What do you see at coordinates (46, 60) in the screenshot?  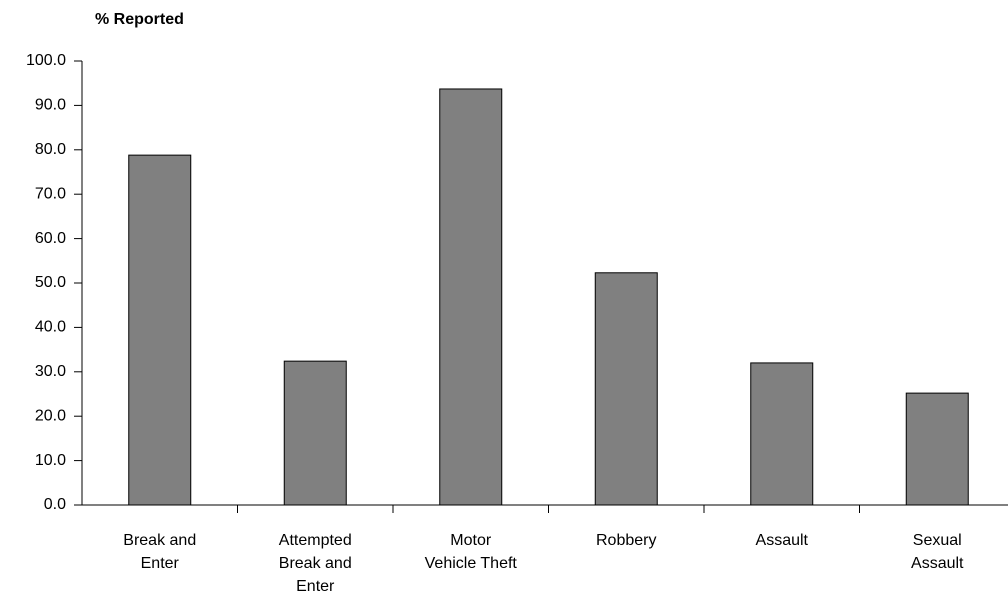 I see `y-tick-label: 100.0` at bounding box center [46, 60].